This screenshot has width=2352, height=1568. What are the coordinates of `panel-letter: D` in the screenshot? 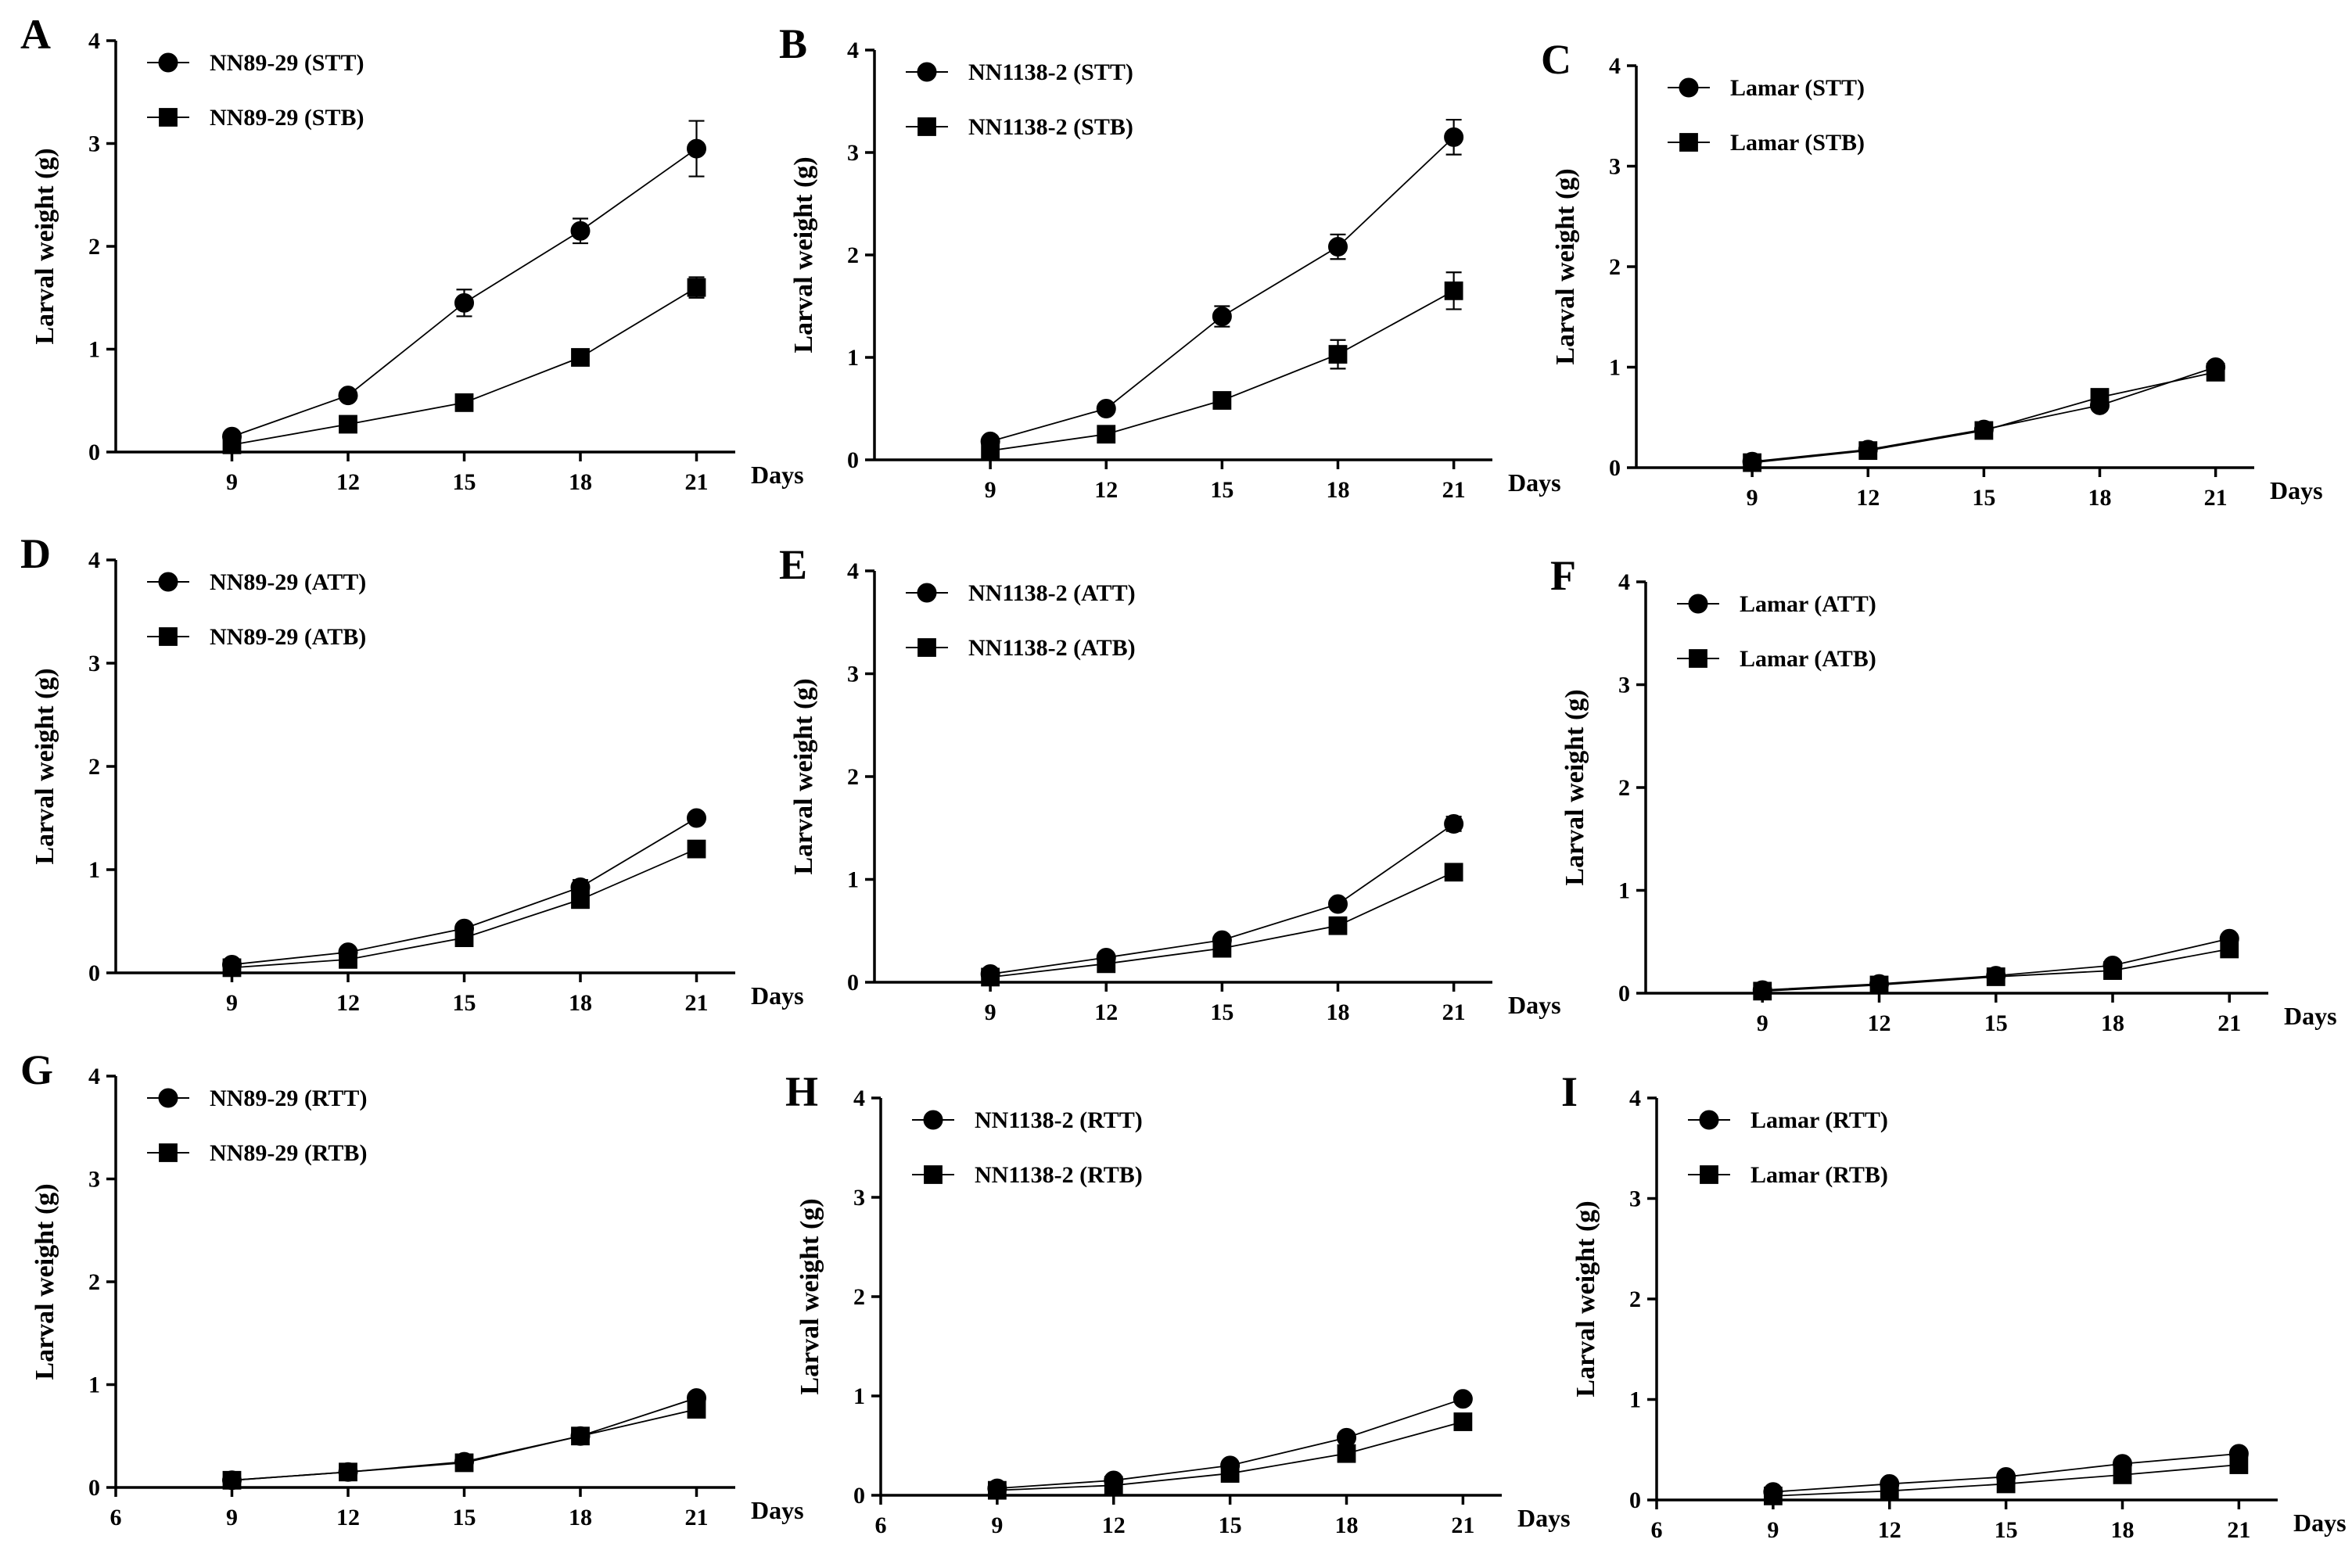 It's located at (35, 553).